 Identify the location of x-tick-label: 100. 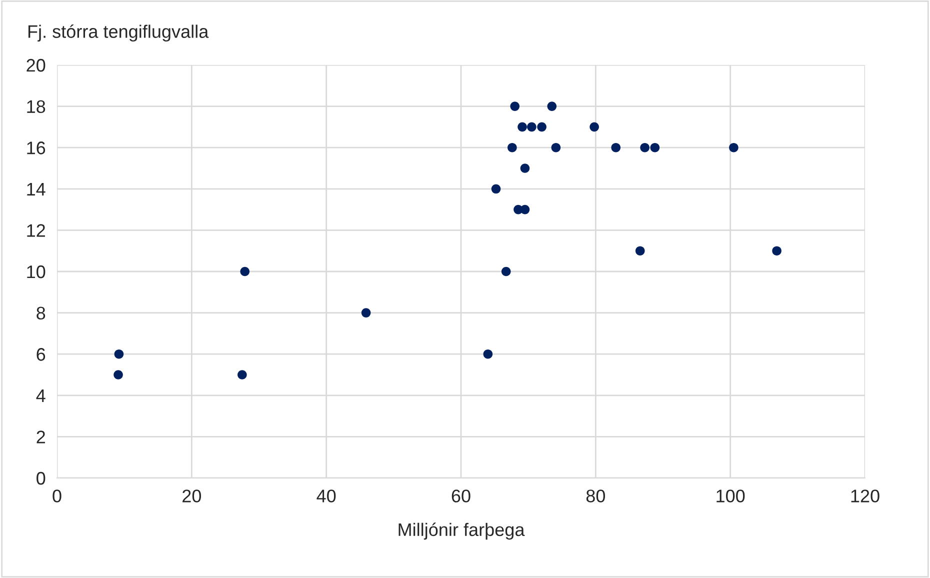
(730, 496).